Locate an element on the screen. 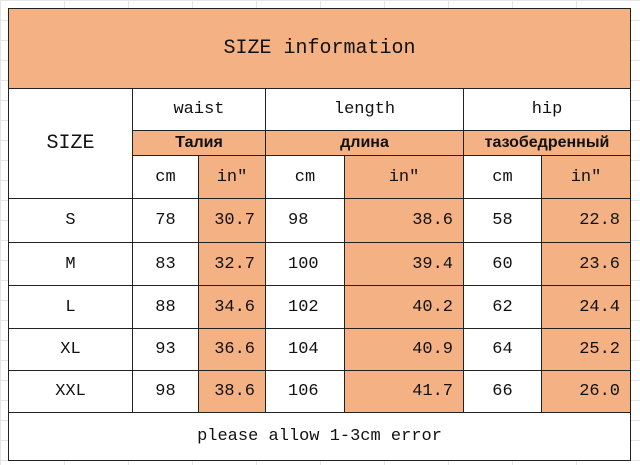 The width and height of the screenshot is (640, 465). group-header: length is located at coordinates (364, 109).